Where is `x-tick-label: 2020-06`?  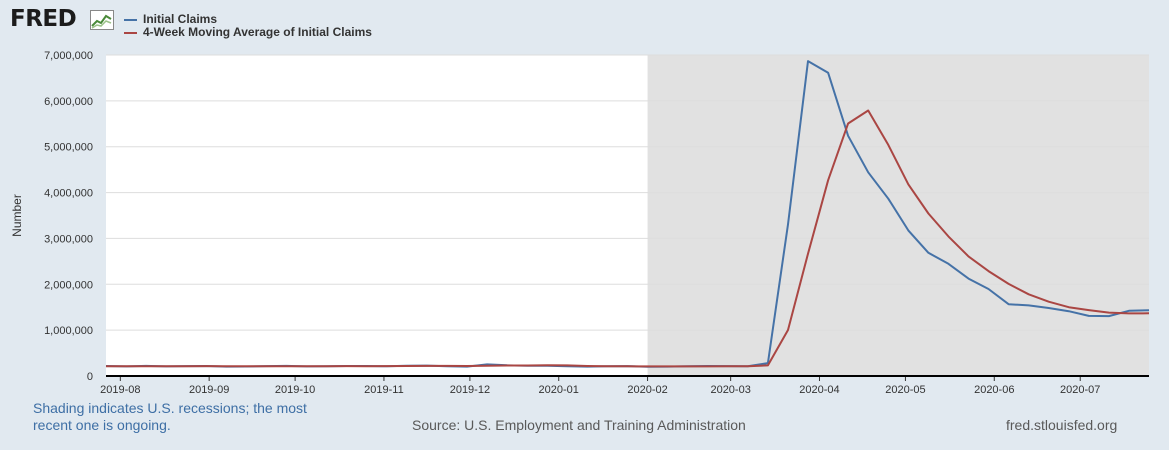
x-tick-label: 2020-06 is located at coordinates (994, 390).